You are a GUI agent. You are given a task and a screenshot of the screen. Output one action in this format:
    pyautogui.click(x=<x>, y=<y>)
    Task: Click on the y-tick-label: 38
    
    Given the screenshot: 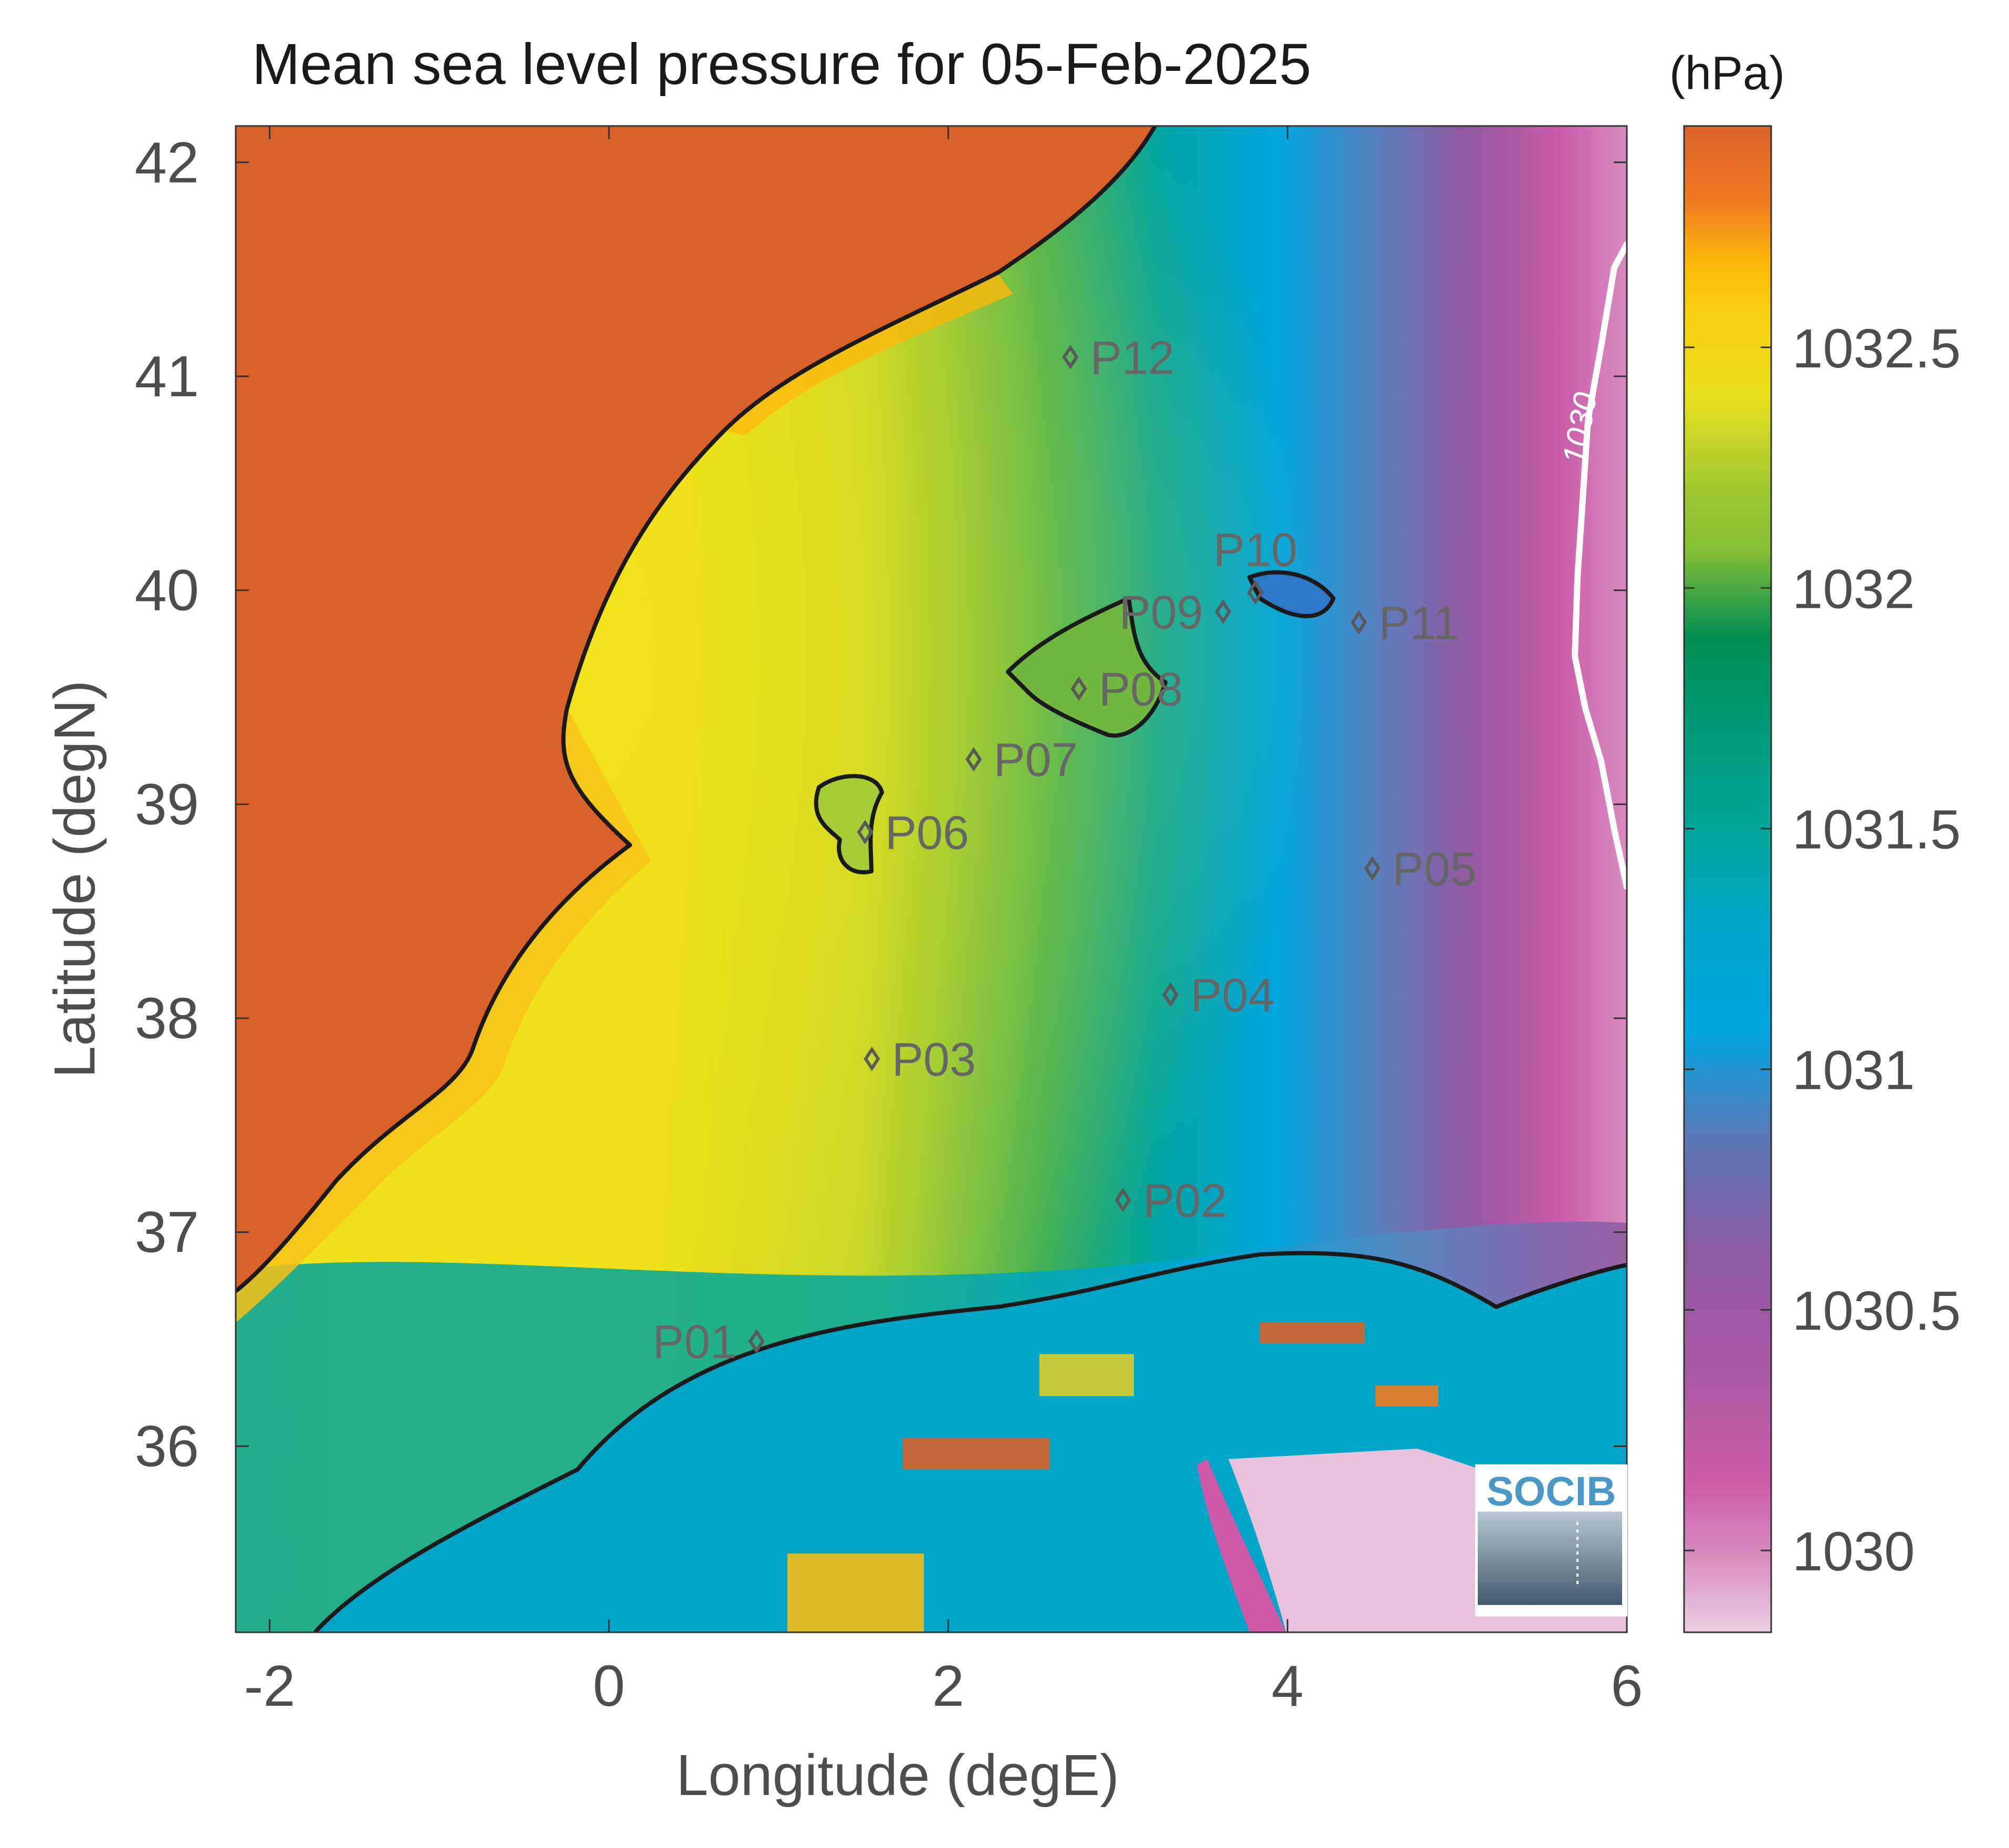 What is the action you would take?
    pyautogui.click(x=167, y=1018)
    